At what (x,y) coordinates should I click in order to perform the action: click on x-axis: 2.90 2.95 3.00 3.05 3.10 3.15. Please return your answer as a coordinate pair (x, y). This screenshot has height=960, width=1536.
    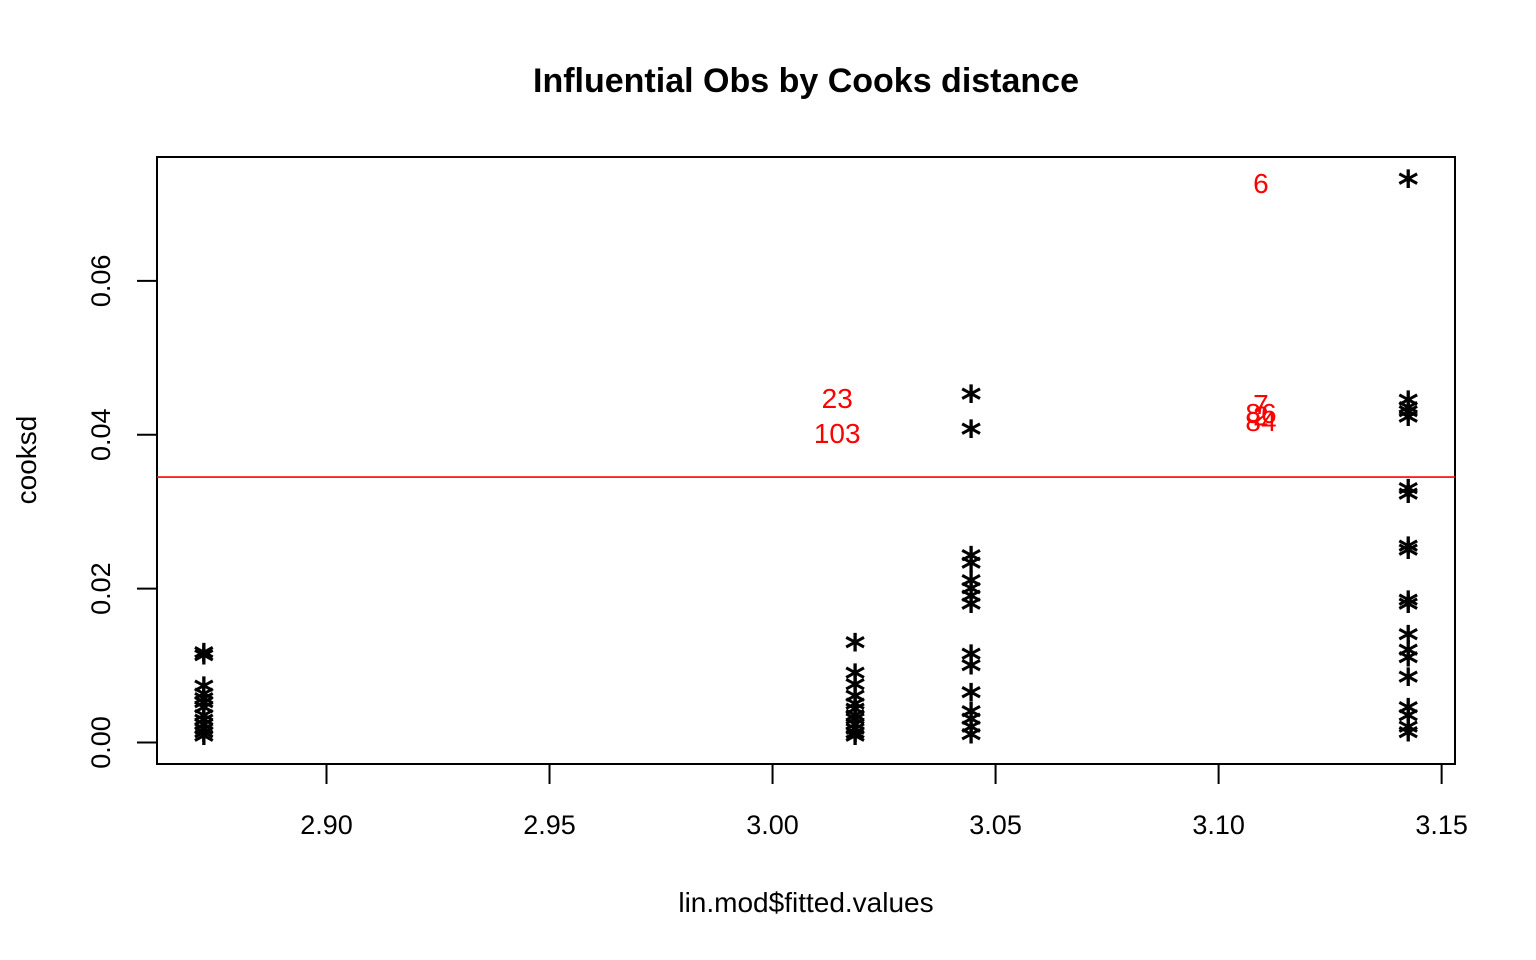
    Looking at the image, I should click on (884, 801).